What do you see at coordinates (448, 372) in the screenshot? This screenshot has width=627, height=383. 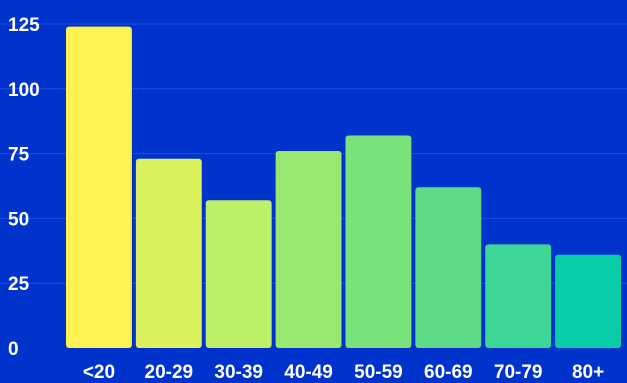 I see `x-tick-label: 60-69` at bounding box center [448, 372].